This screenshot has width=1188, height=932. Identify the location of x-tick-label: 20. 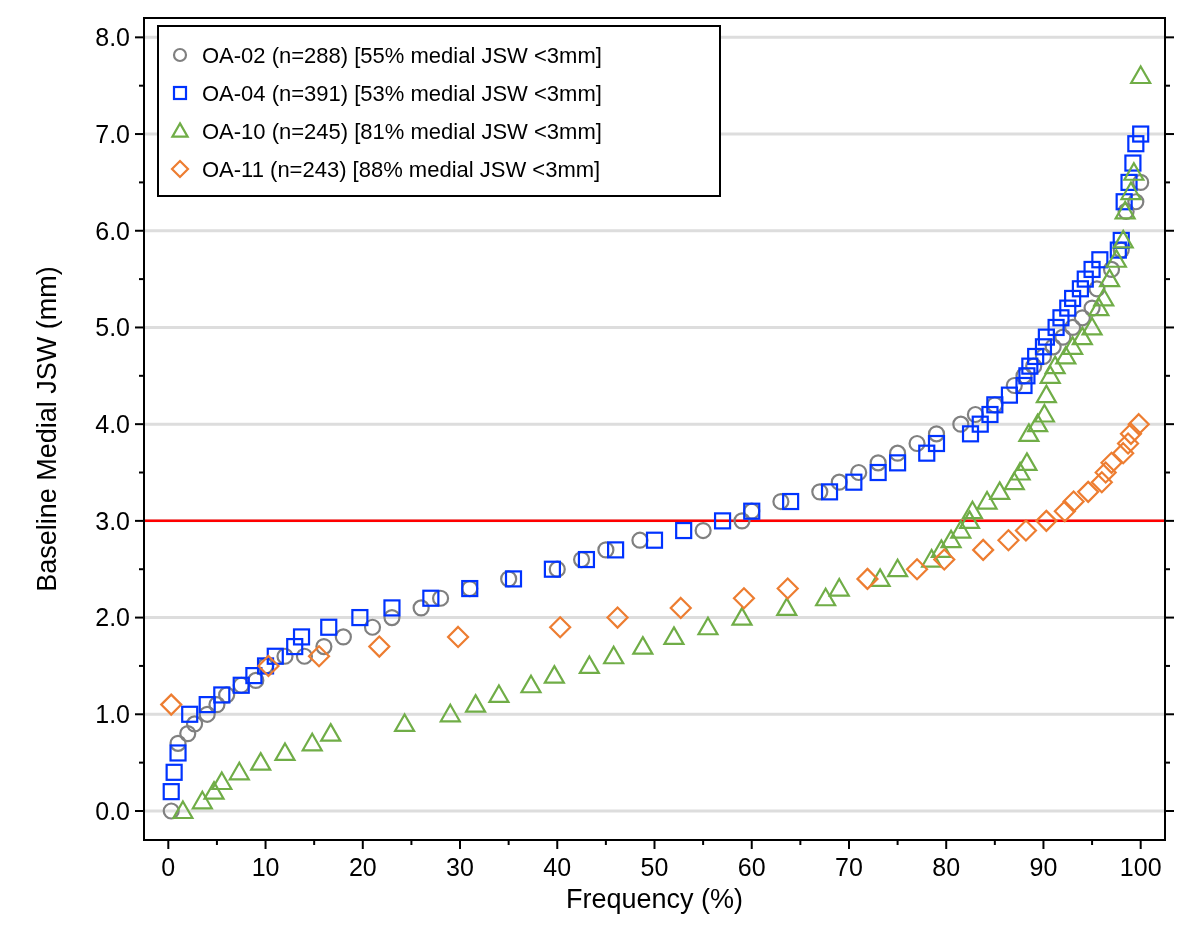
(362, 867).